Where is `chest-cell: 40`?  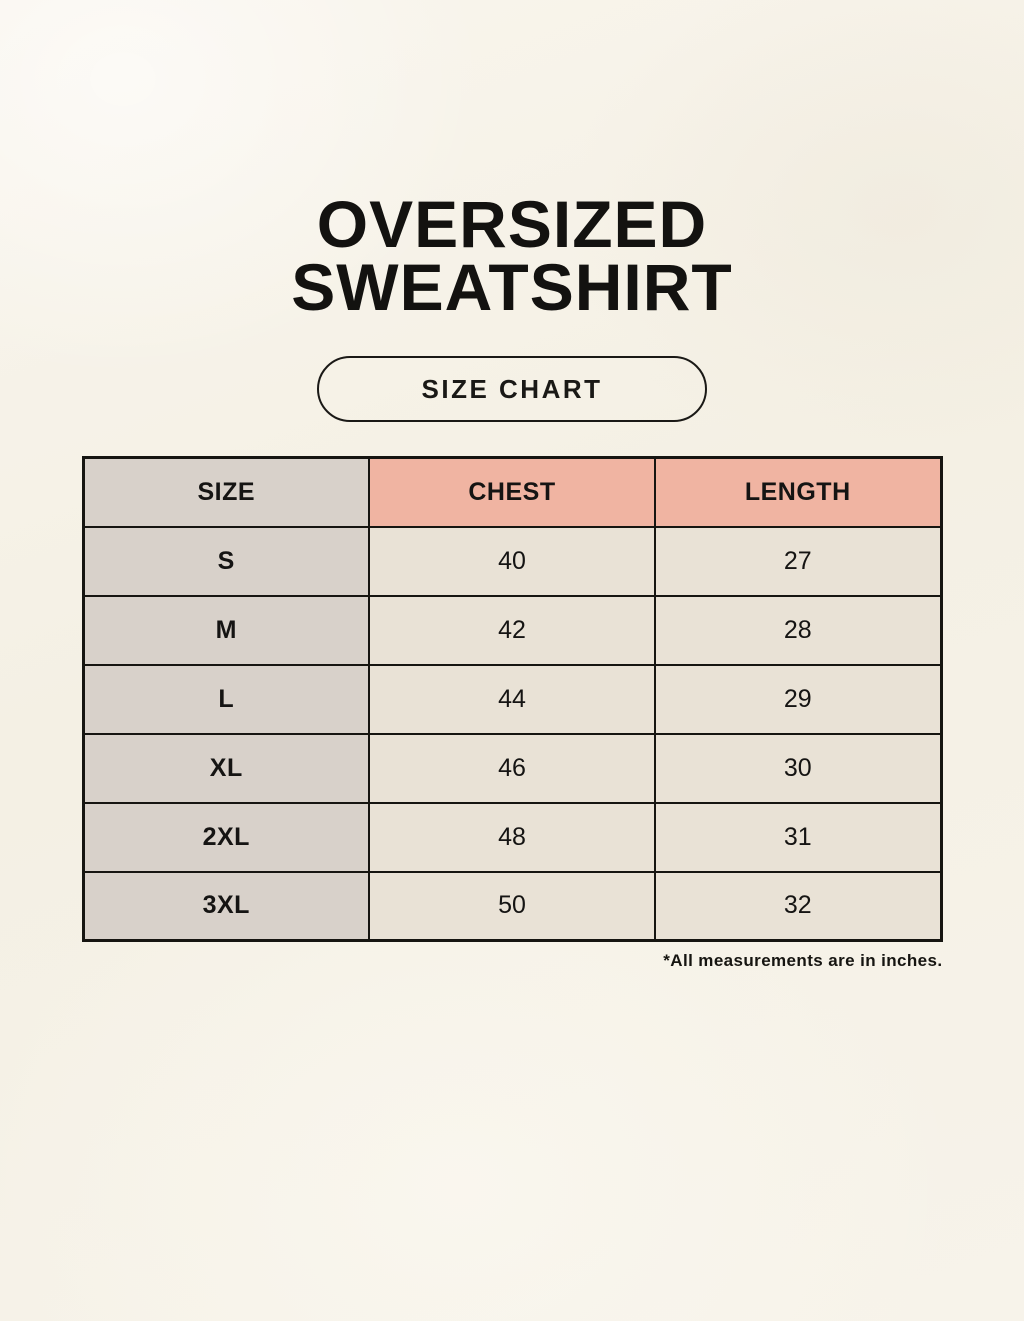 chest-cell: 40 is located at coordinates (512, 561).